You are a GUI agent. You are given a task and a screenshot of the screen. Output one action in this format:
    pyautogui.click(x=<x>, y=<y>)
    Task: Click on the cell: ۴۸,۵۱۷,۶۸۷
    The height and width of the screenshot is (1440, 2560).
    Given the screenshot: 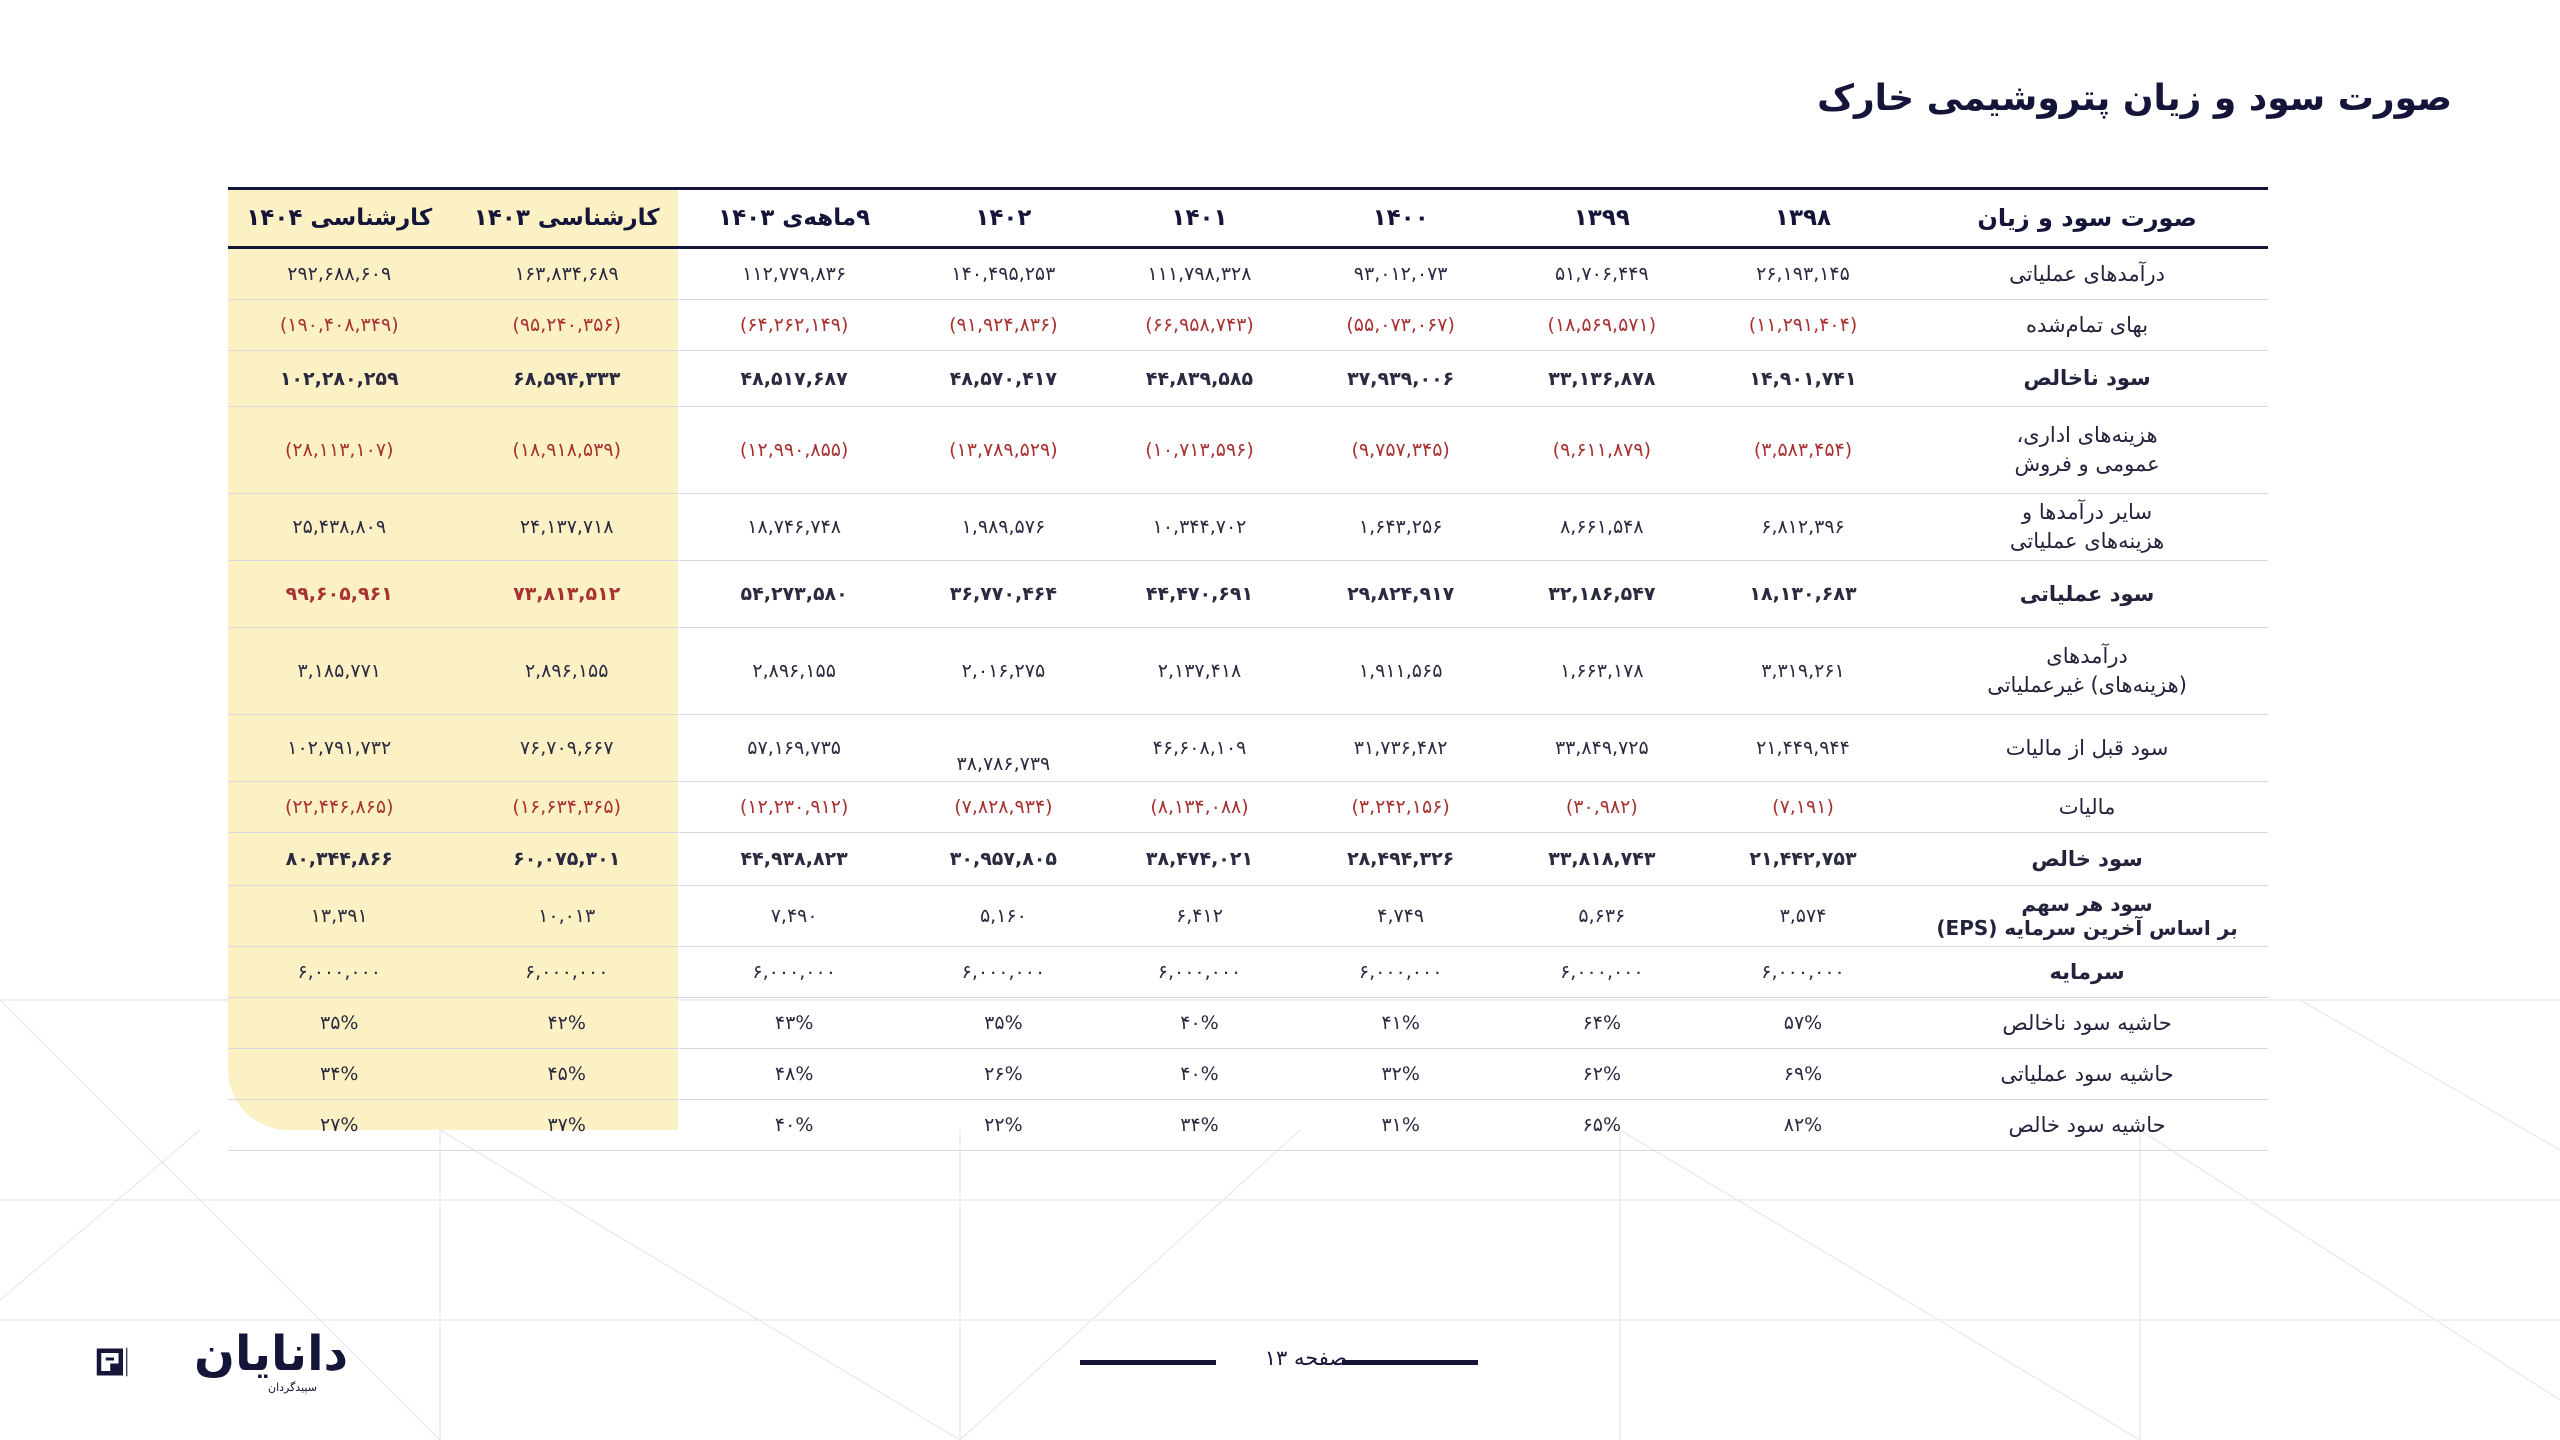 What is the action you would take?
    pyautogui.click(x=794, y=378)
    